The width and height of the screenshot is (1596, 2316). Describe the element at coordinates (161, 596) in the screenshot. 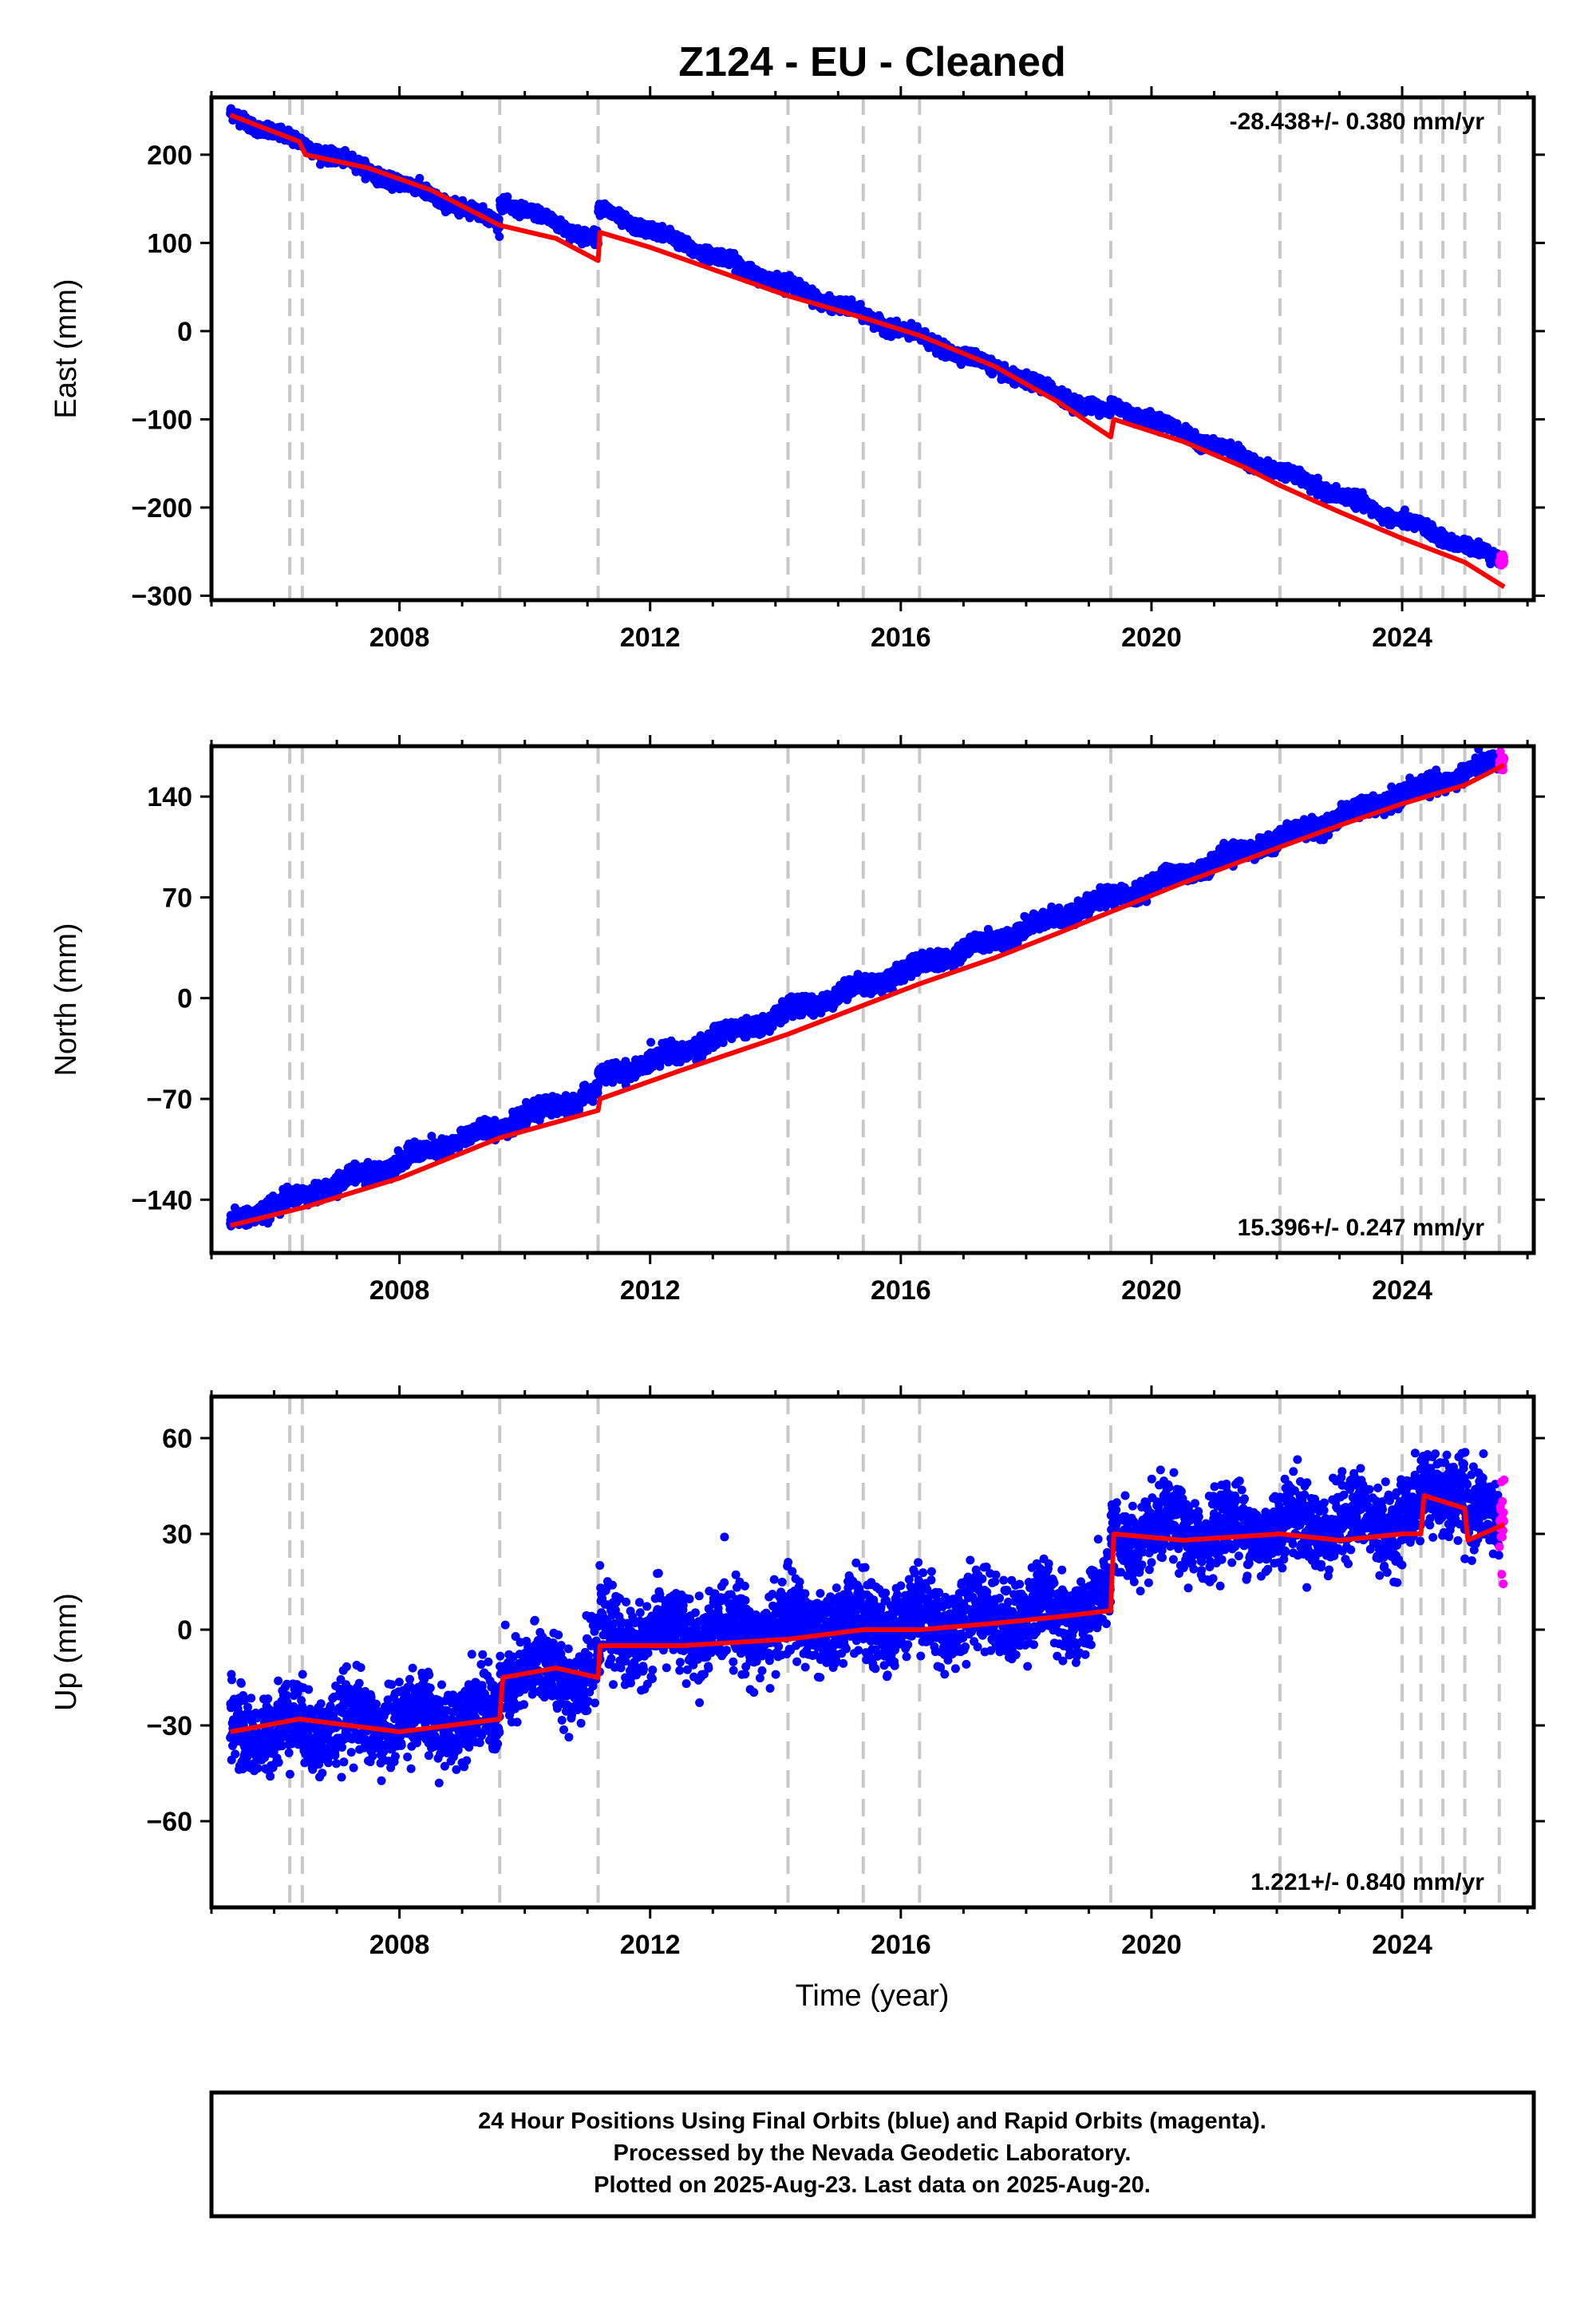

I see `y-tick-label: −300` at that location.